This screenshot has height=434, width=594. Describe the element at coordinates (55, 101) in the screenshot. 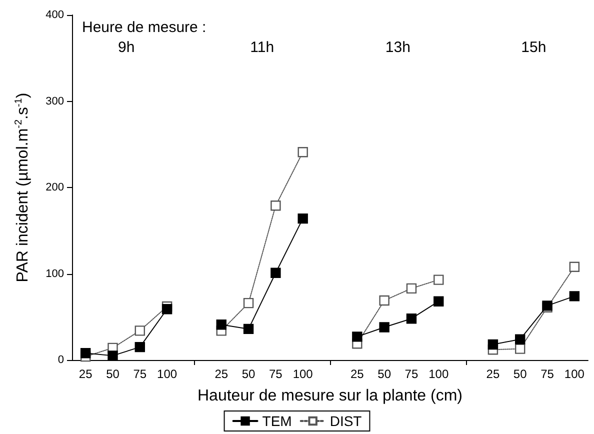

I see `y-tick-label: 300` at that location.